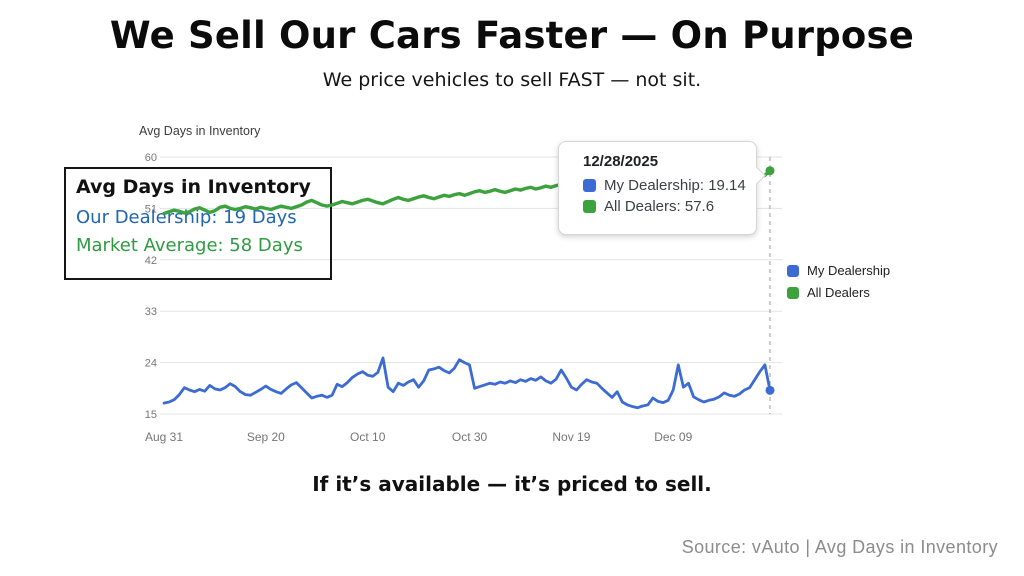 This screenshot has height=576, width=1024. What do you see at coordinates (770, 390) in the screenshot?
I see `my-dealership-end-dot` at bounding box center [770, 390].